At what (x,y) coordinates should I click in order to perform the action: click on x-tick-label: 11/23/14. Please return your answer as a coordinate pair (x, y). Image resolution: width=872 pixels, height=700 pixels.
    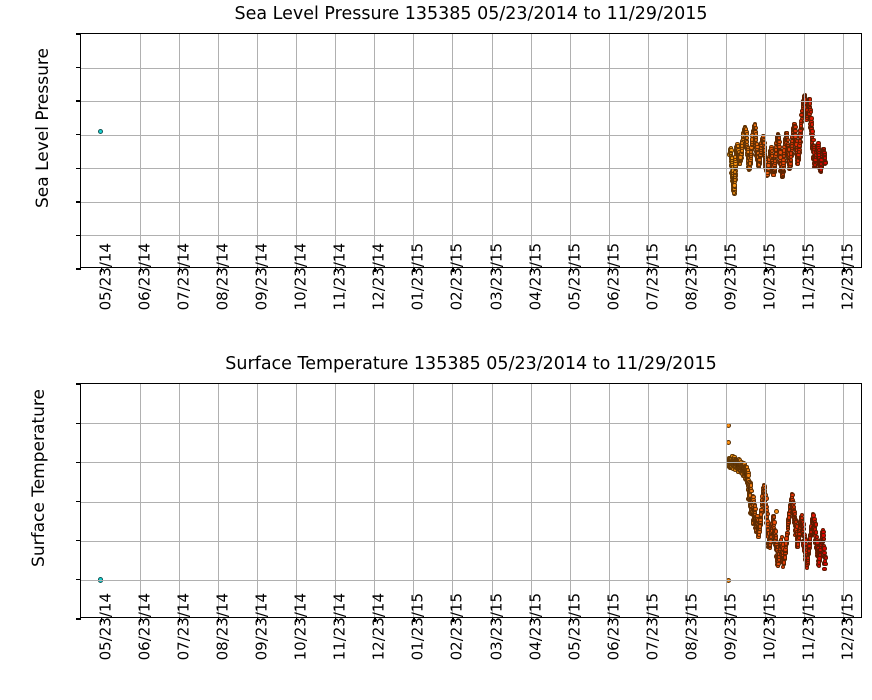
    Looking at the image, I should click on (339, 277).